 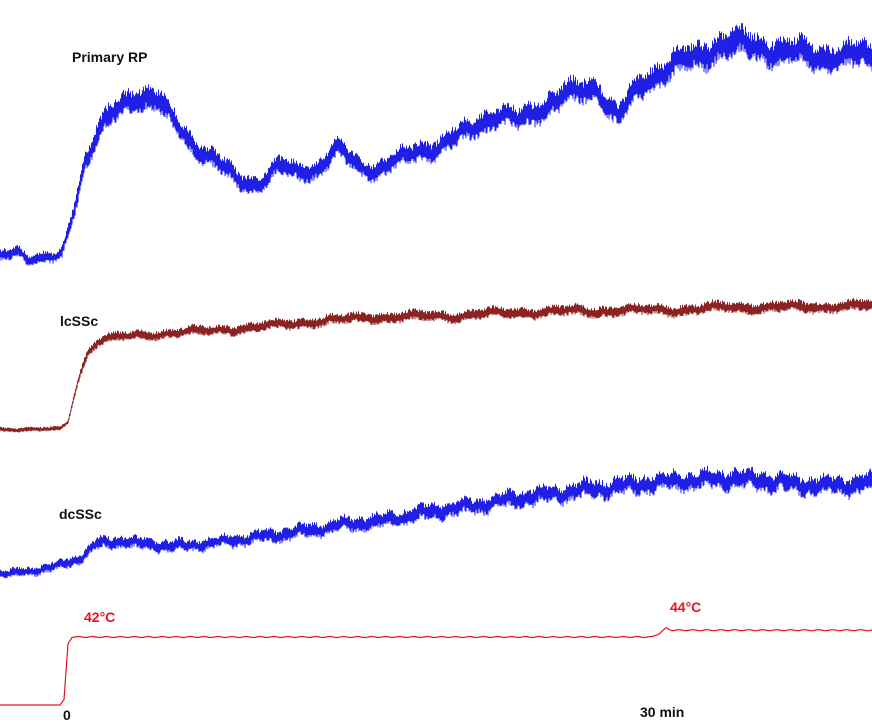 I want to click on annotation-temp-44: 44°C, so click(x=685, y=607).